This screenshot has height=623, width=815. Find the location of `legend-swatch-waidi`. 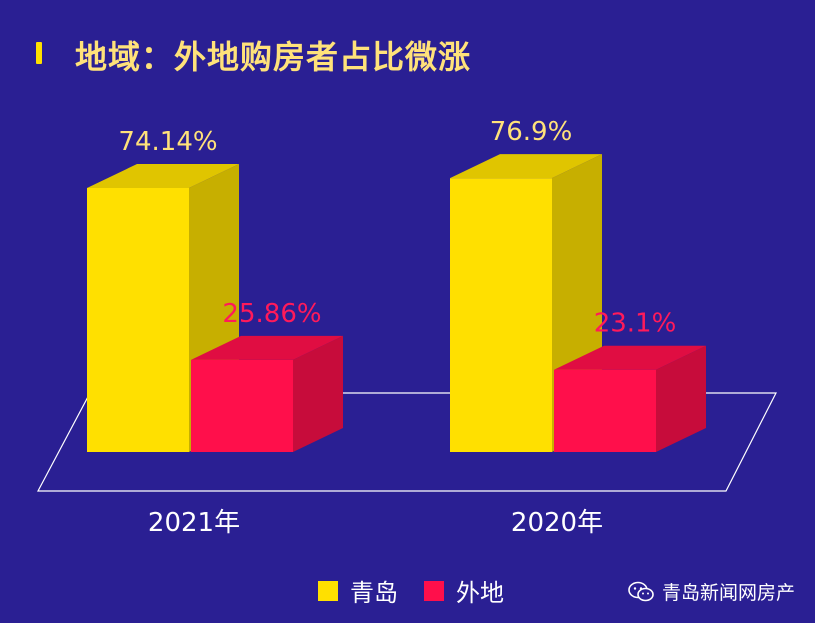

legend-swatch-waidi is located at coordinates (434, 590).